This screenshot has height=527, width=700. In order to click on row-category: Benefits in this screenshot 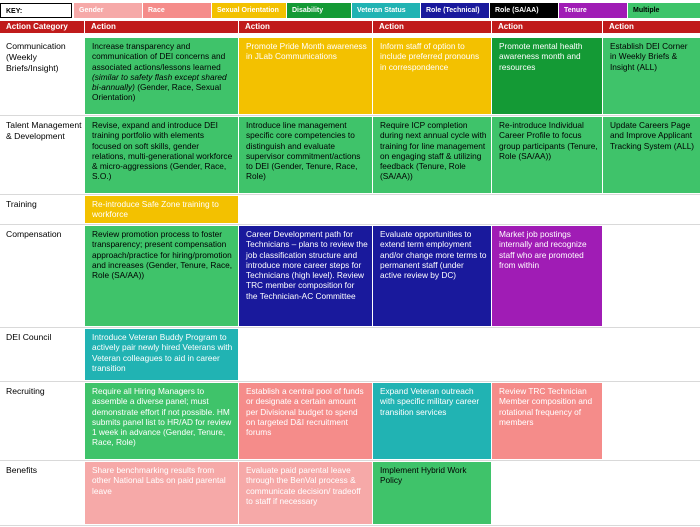, I will do `click(22, 470)`.